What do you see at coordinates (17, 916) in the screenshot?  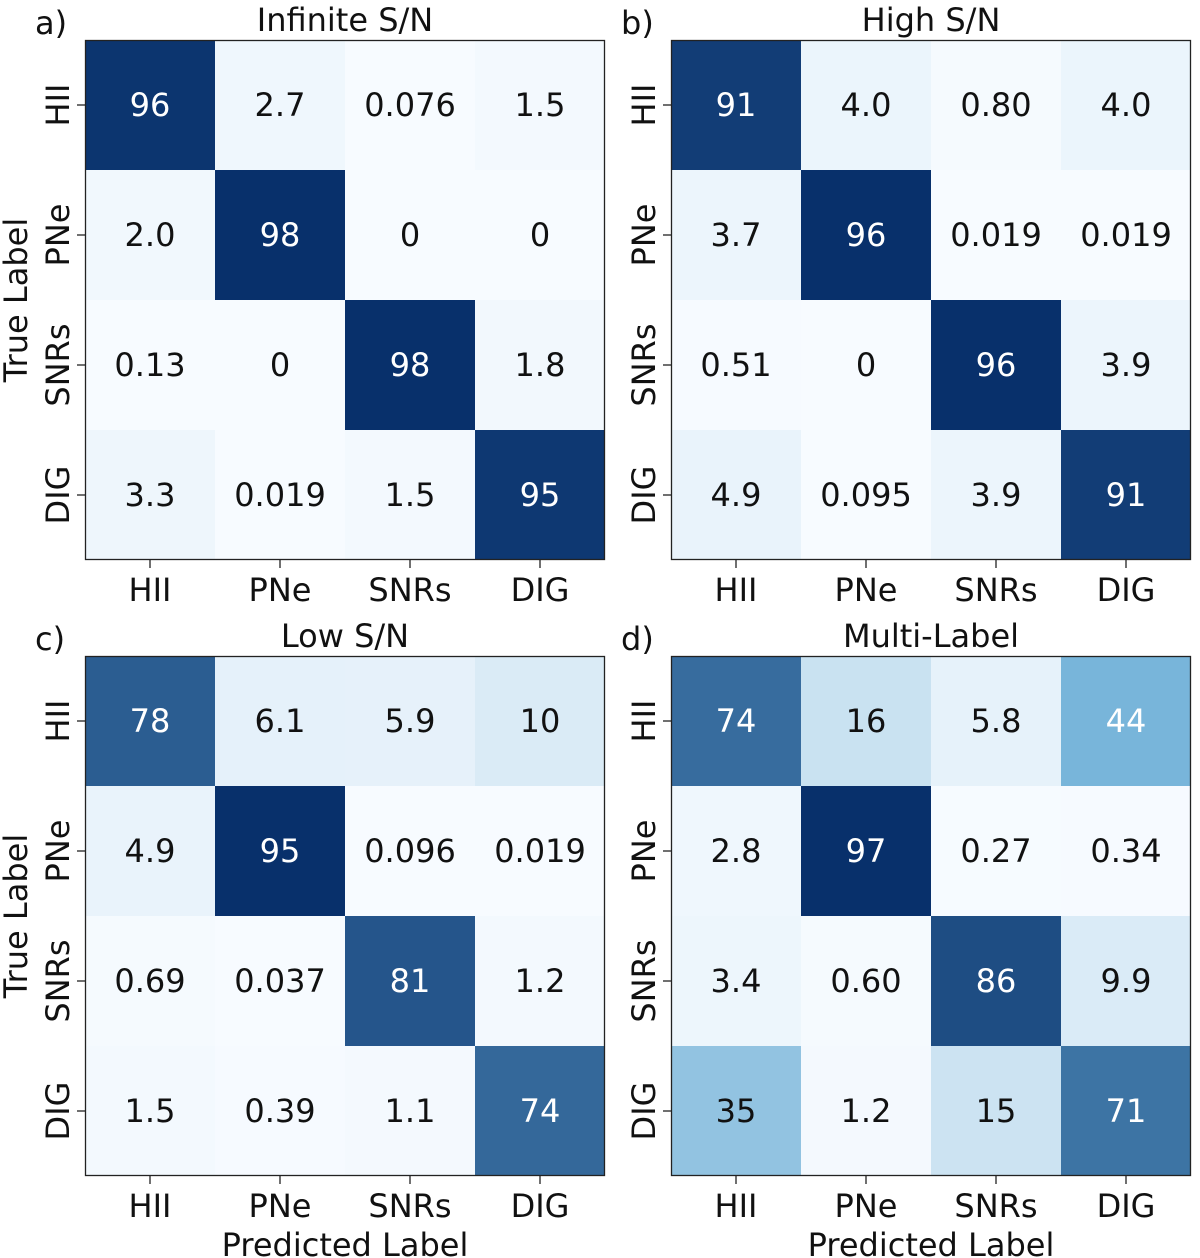 I see `y-axis-label: True Label` at bounding box center [17, 916].